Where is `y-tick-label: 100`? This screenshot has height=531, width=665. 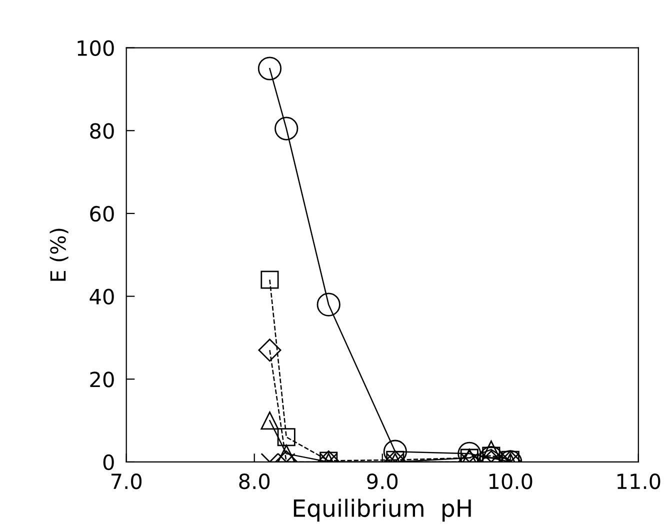 y-tick-label: 100 is located at coordinates (96, 48).